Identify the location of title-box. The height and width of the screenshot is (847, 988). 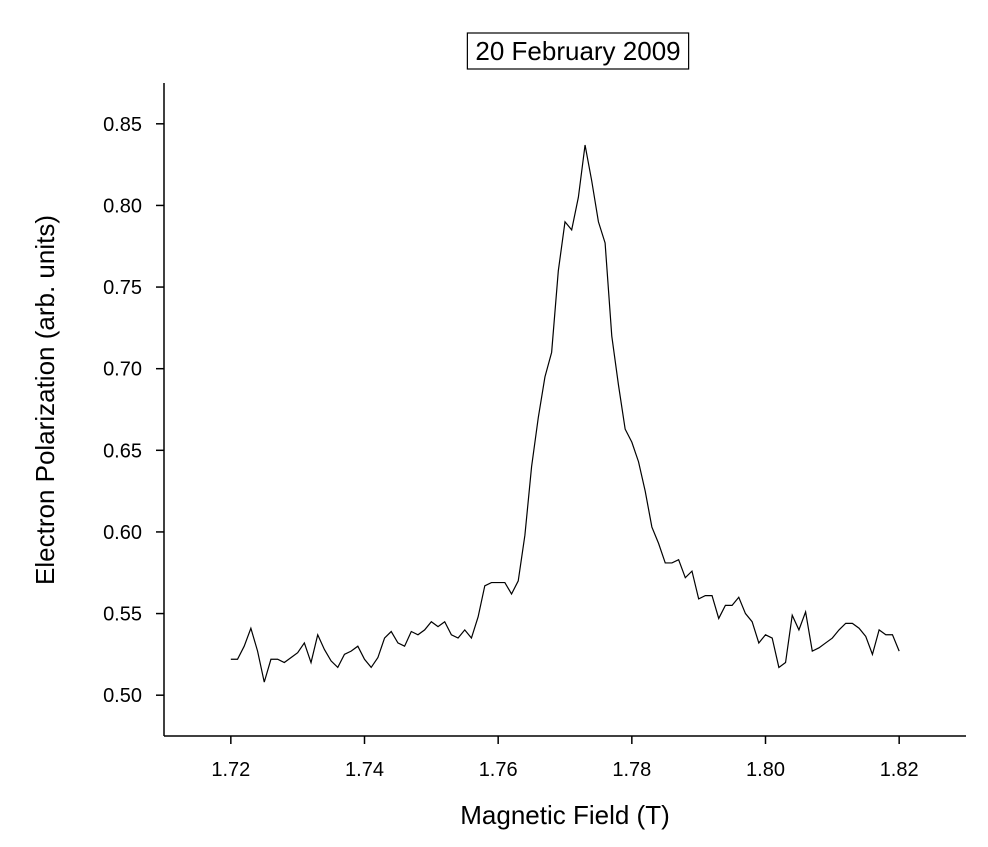
(578, 51).